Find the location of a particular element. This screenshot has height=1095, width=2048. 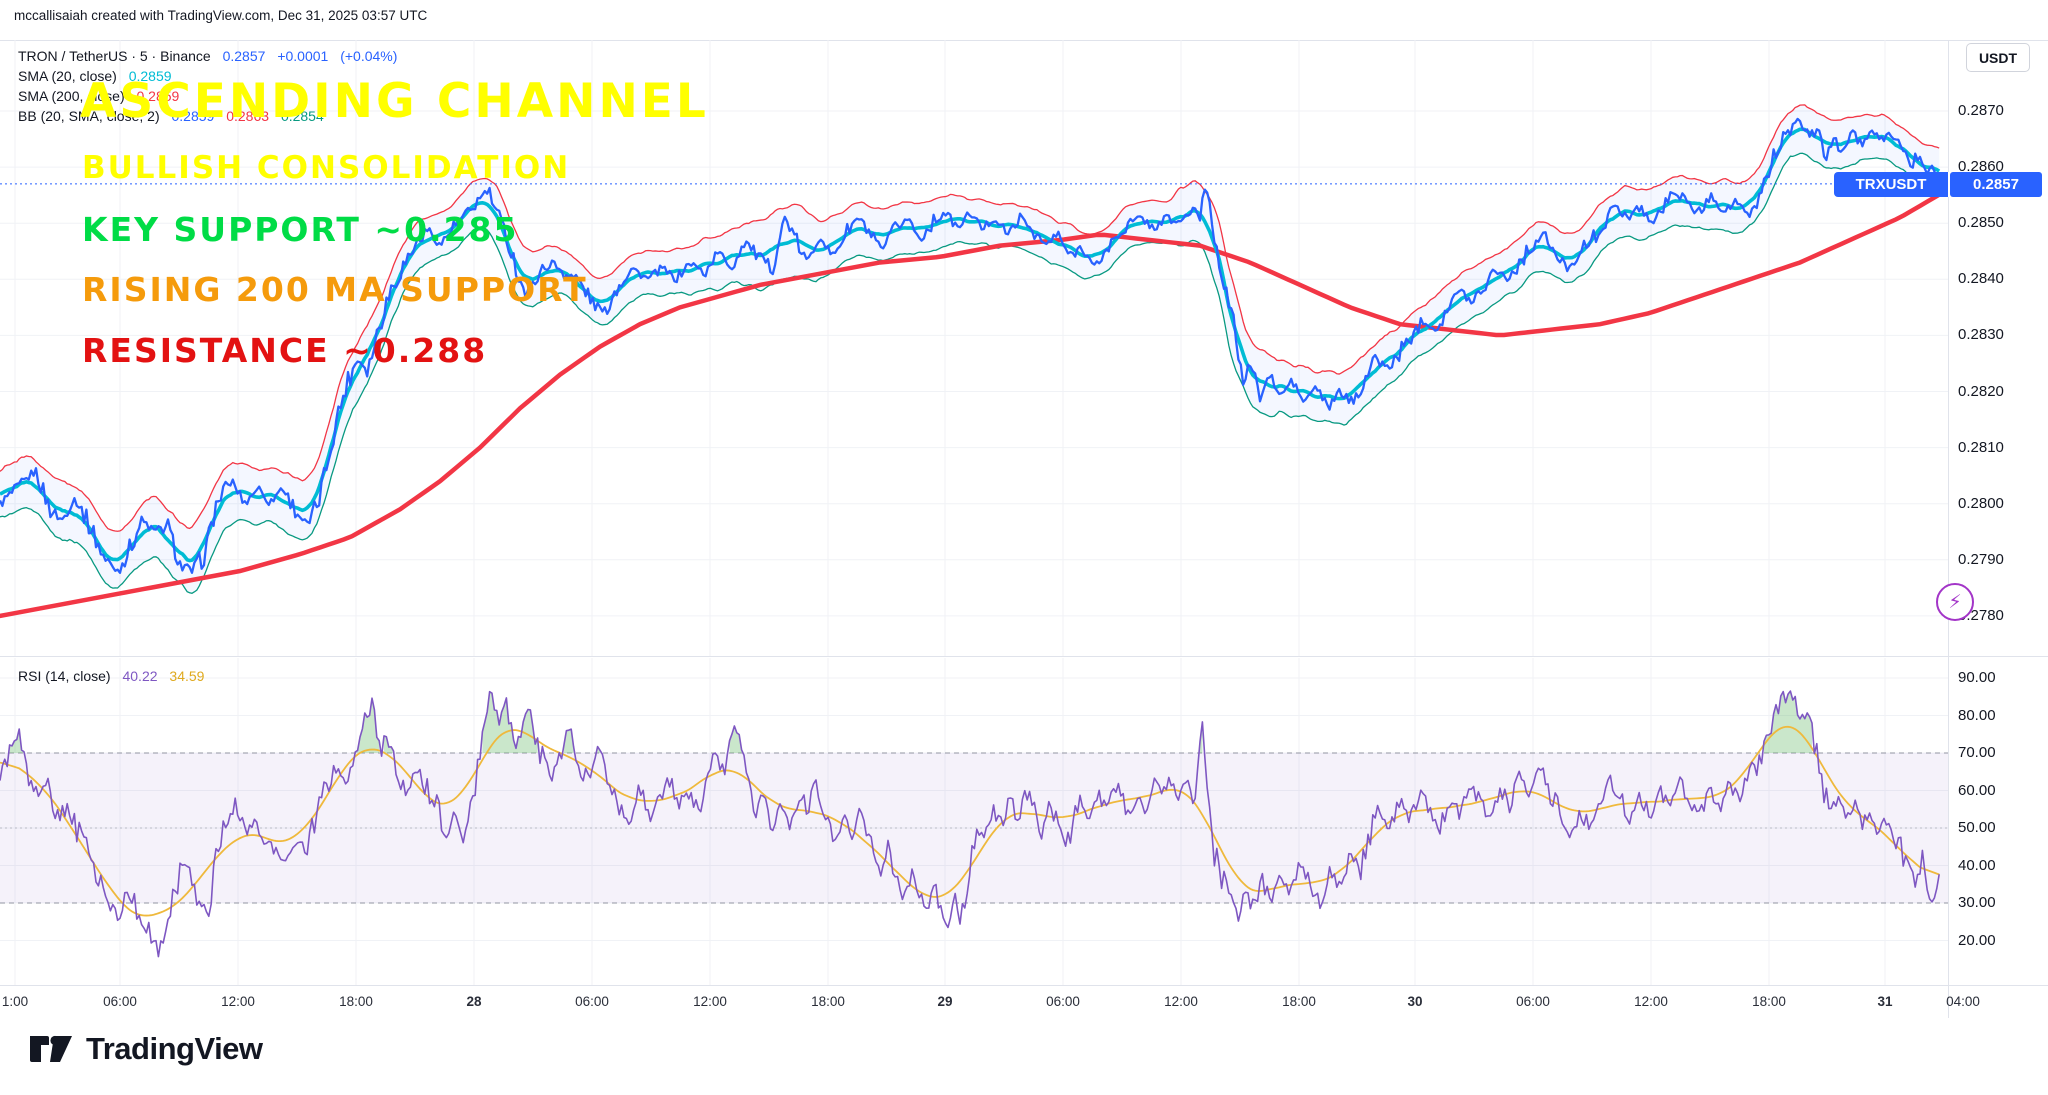

bb-lower-value: 0.2854 is located at coordinates (302, 116).